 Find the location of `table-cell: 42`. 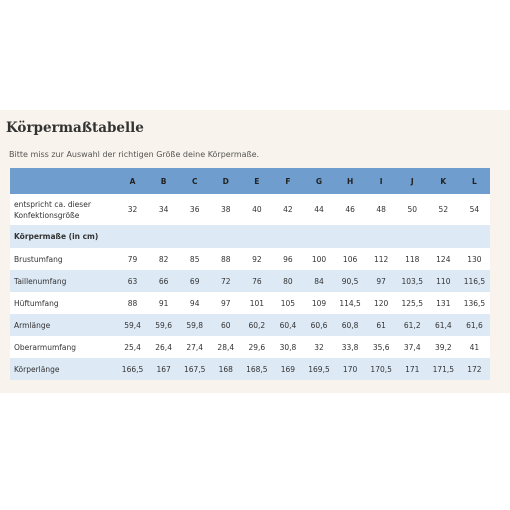

table-cell: 42 is located at coordinates (288, 209).